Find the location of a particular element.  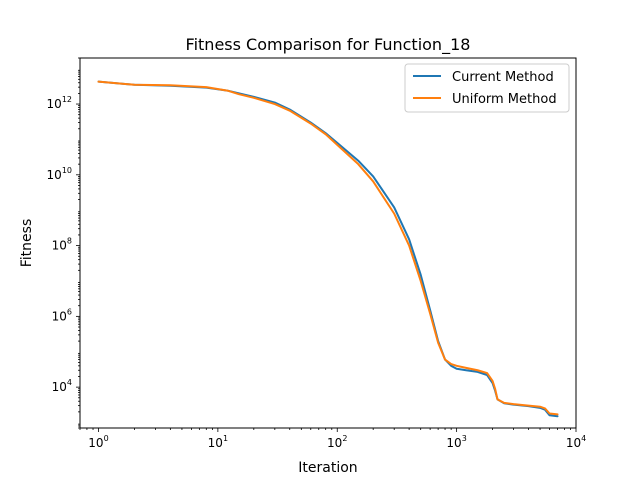

x-tick-exponent: 4 is located at coordinates (583, 438).